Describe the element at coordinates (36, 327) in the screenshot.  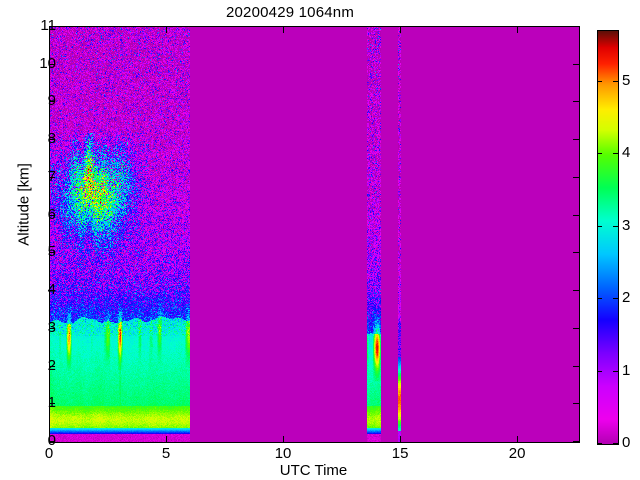
I see `y-tick-label: 3` at that location.